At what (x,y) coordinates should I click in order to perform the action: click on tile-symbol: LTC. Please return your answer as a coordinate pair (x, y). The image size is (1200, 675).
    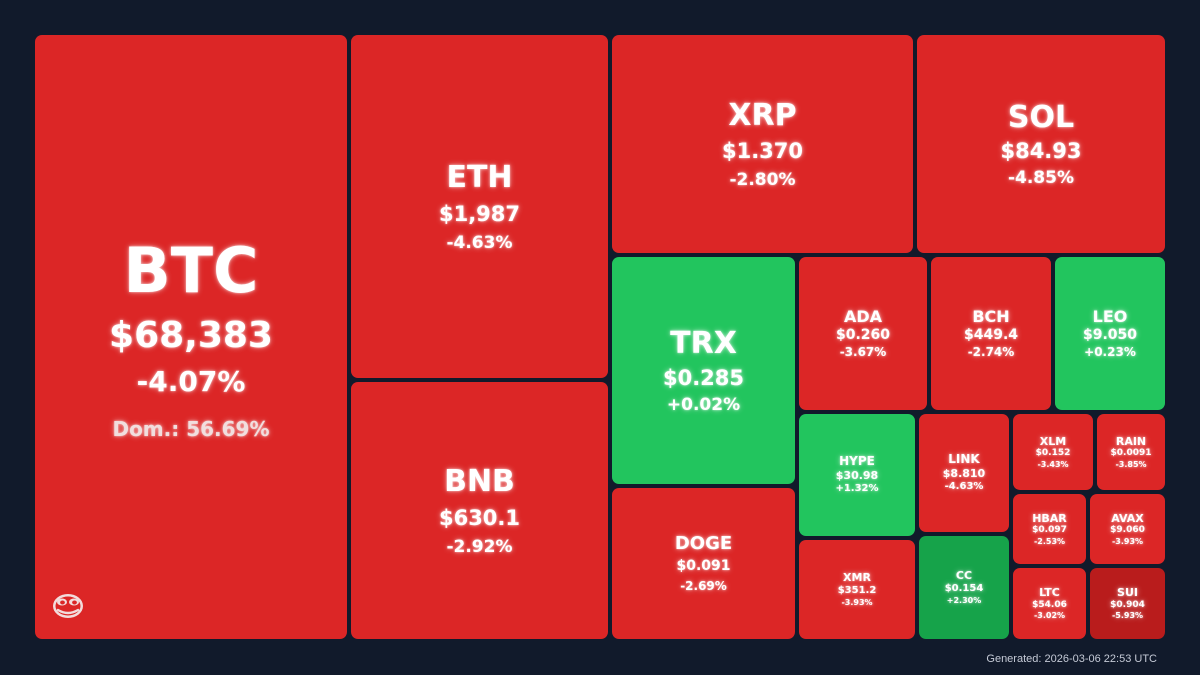
    Looking at the image, I should click on (1049, 592).